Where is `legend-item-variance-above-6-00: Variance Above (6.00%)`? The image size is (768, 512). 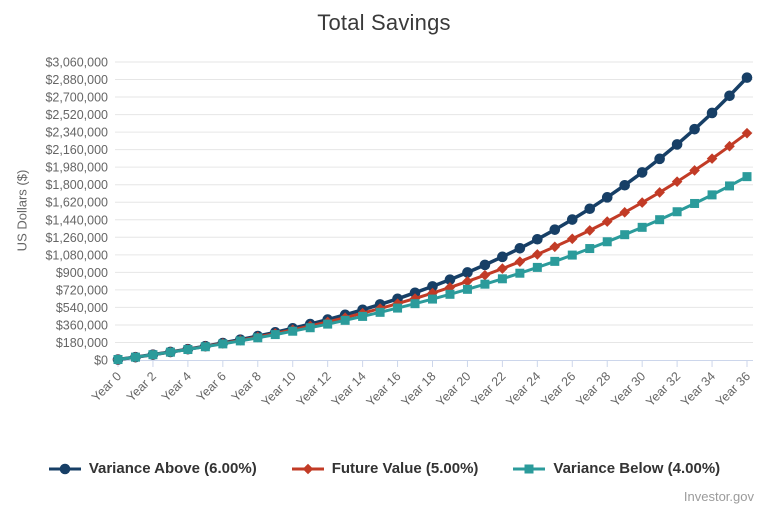 legend-item-variance-above-6-00: Variance Above (6.00%) is located at coordinates (152, 468).